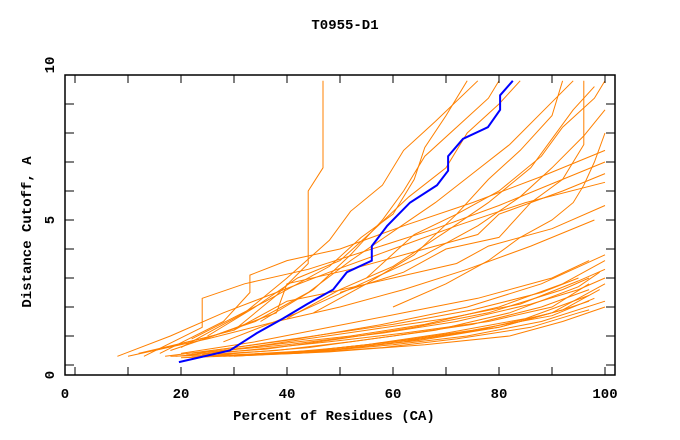 The width and height of the screenshot is (680, 440). What do you see at coordinates (334, 417) in the screenshot?
I see `x-axis-label: Percent of Residues (CA)` at bounding box center [334, 417].